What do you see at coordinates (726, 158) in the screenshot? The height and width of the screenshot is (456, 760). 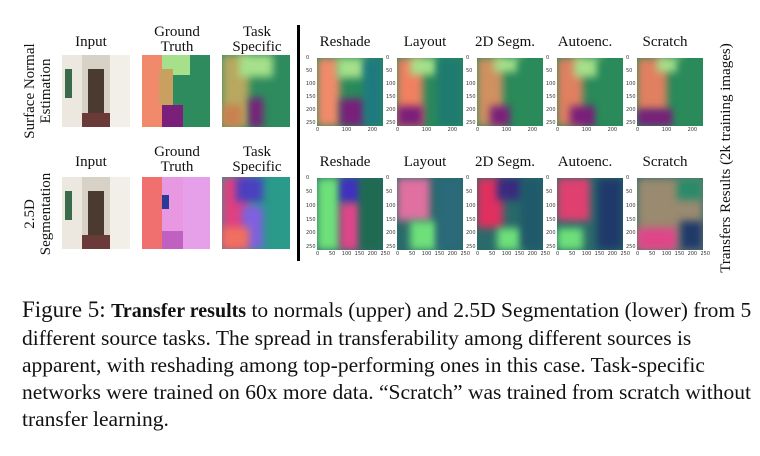 I see `side-label: Transfers Results (2k training images)` at bounding box center [726, 158].